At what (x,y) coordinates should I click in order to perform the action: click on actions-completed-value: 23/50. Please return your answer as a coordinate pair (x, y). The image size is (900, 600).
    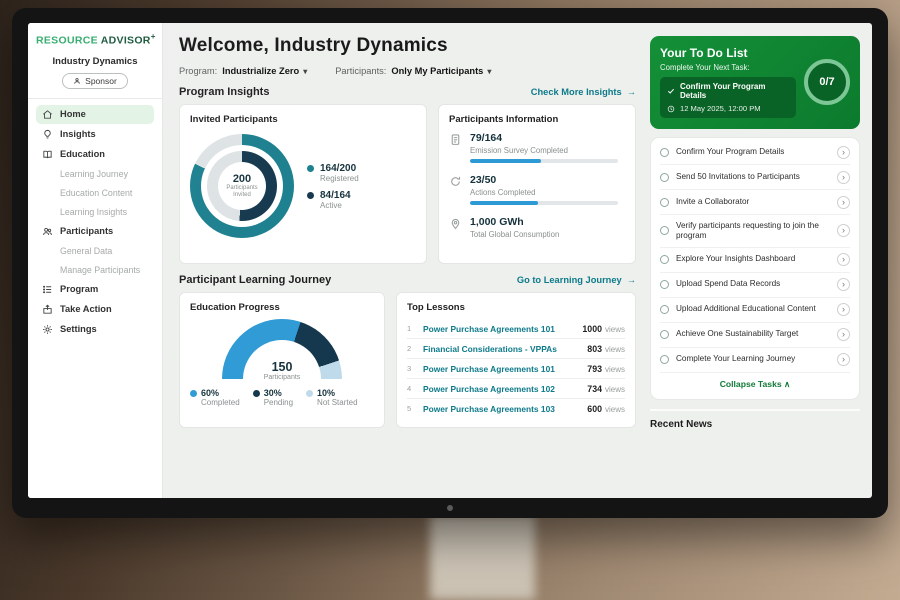
    Looking at the image, I should click on (483, 180).